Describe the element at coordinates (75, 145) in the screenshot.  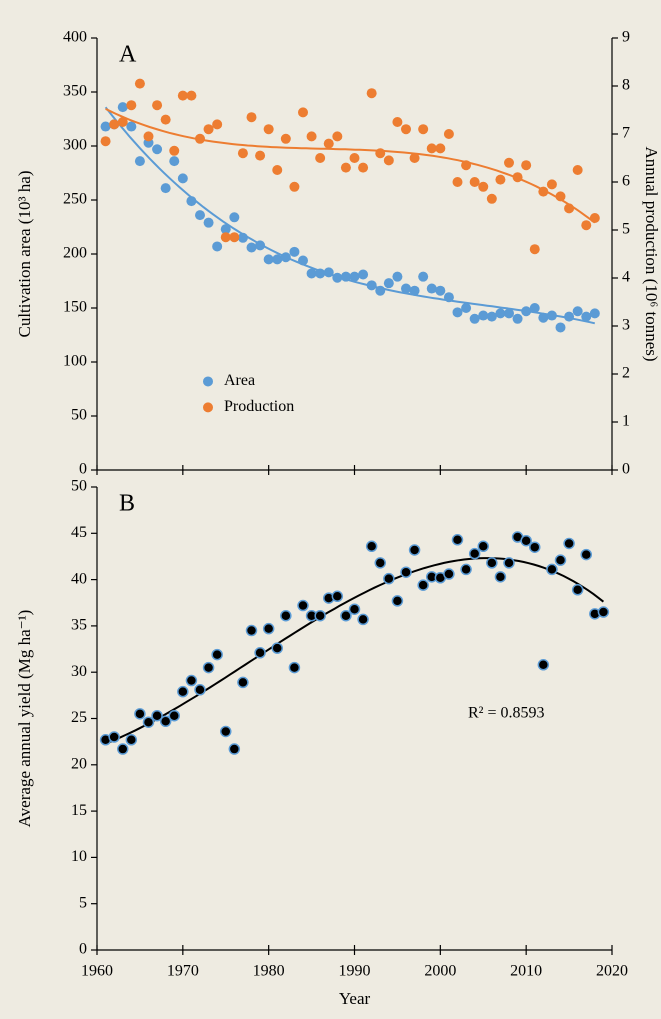
I see `y-tick-label: 300` at that location.